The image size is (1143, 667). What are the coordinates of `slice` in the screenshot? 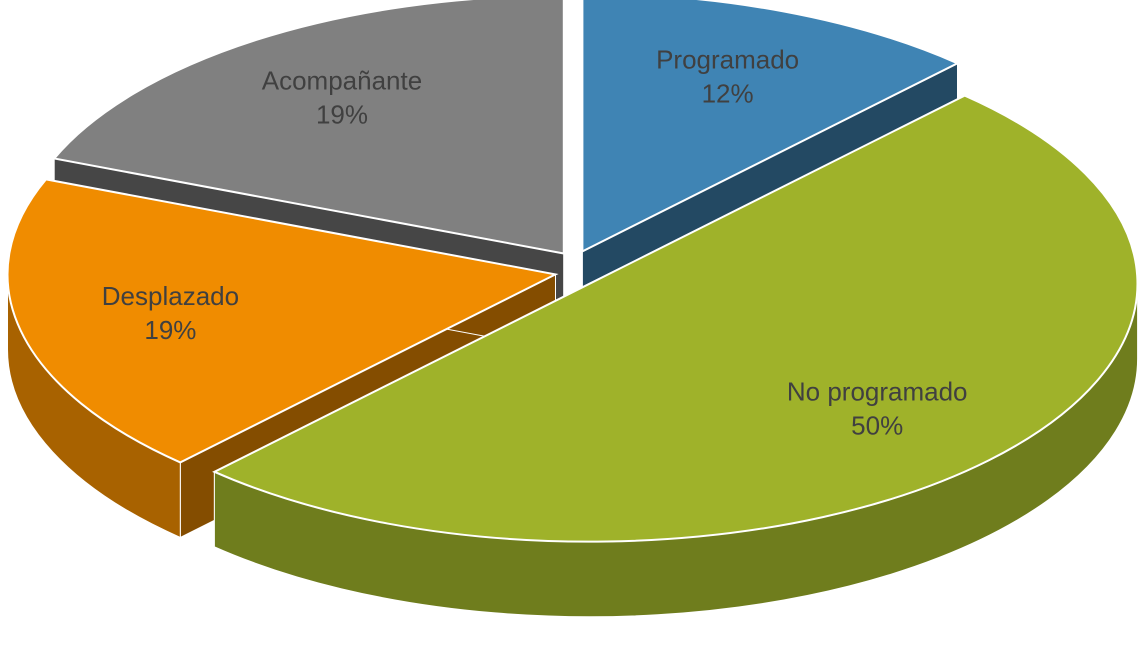 It's located at (770, 127).